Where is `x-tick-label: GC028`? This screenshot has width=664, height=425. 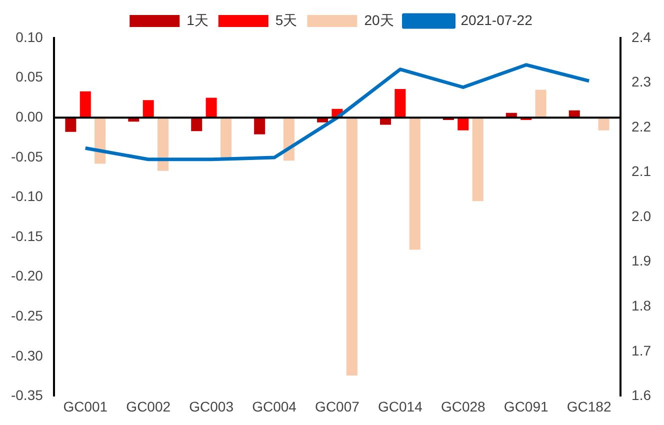
x-tick-label: GC028 is located at coordinates (463, 406).